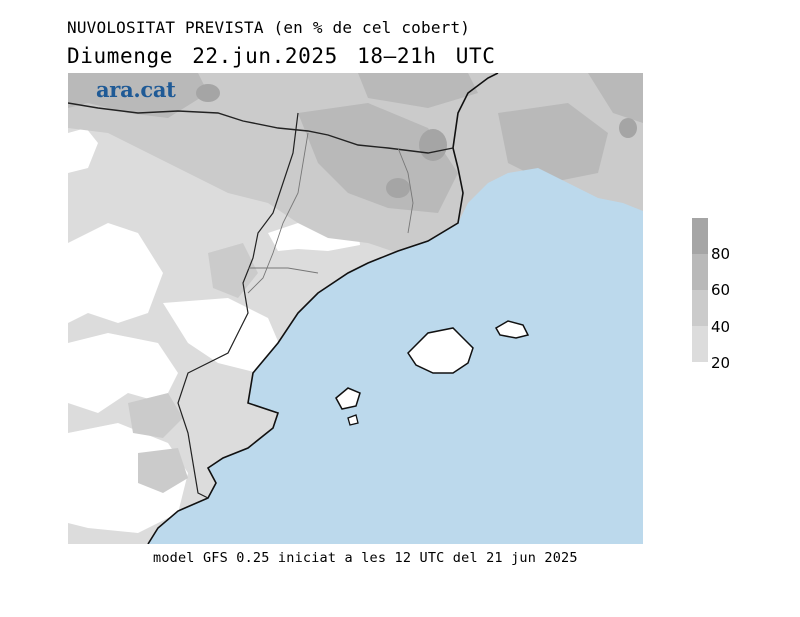 The width and height of the screenshot is (800, 617). Describe the element at coordinates (348, 398) in the screenshot. I see `island-ibiza` at that location.